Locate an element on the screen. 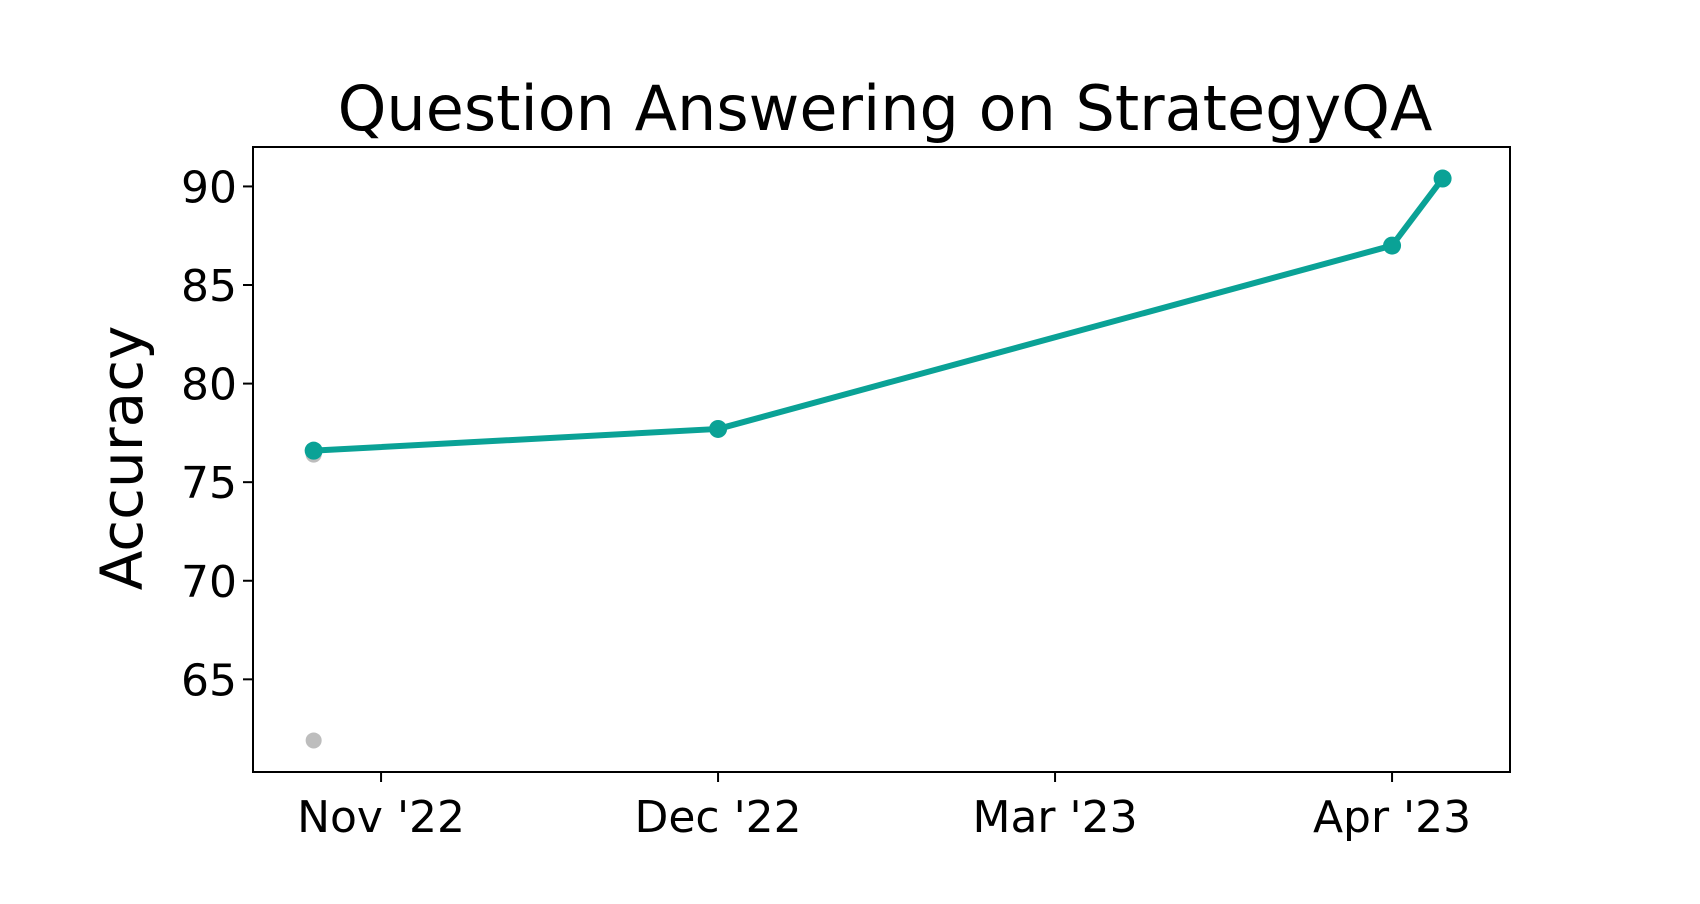  y-tick-label: 65 is located at coordinates (209, 680).